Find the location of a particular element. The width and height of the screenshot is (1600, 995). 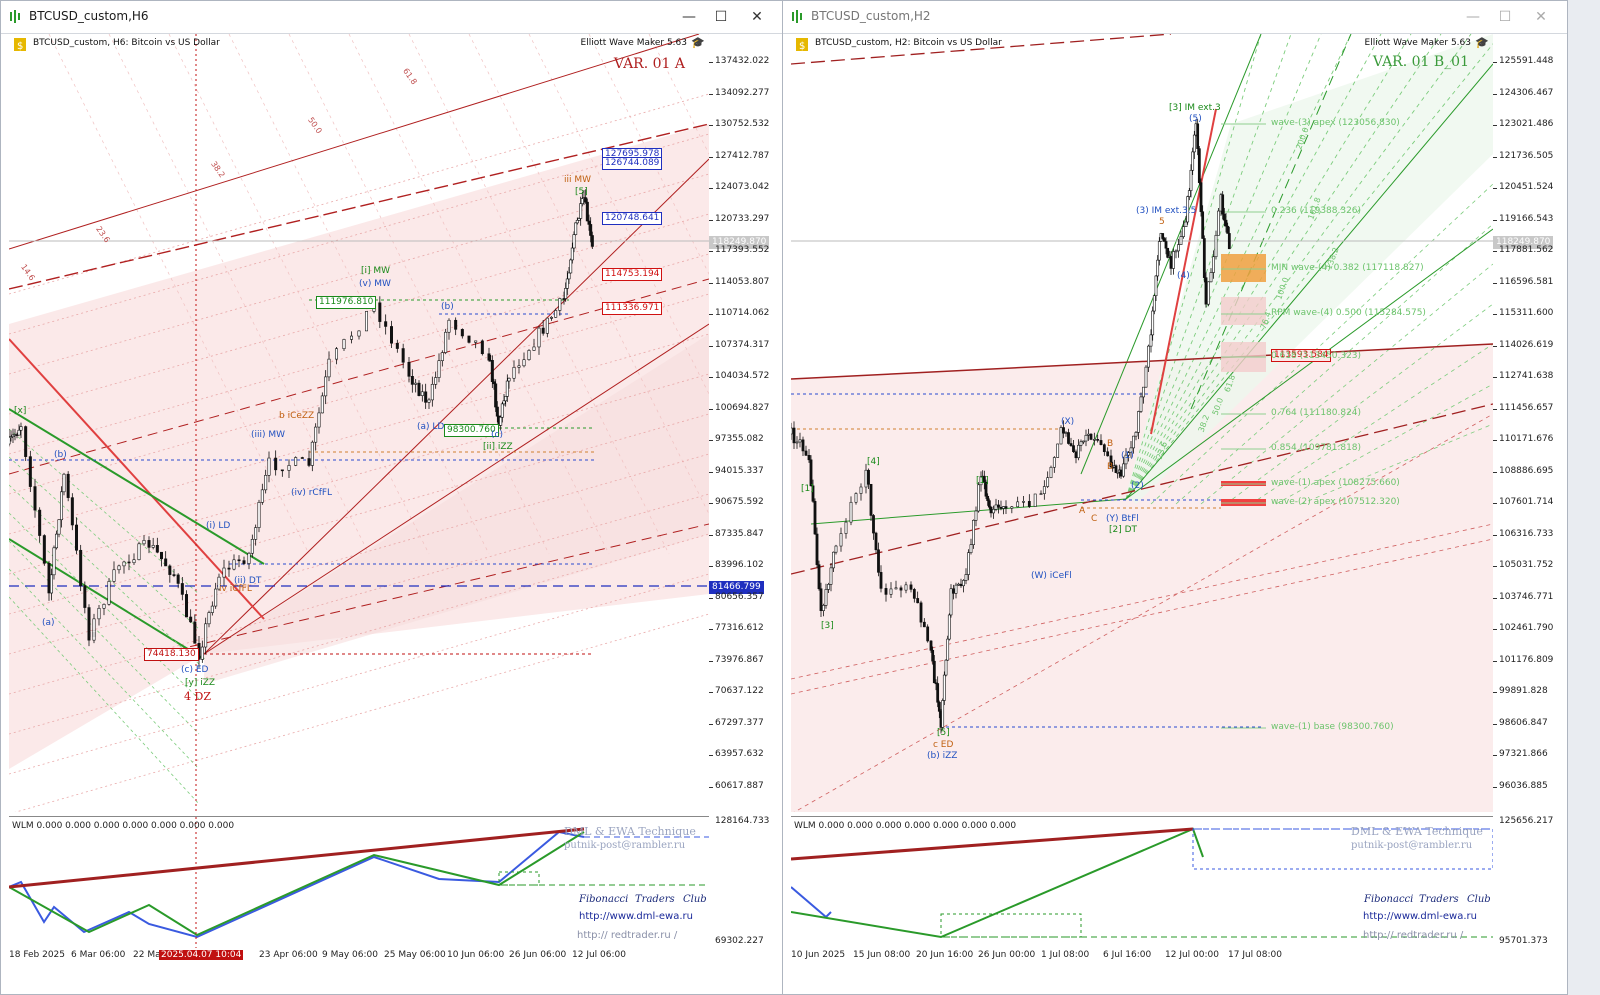

price-axis-label: 107374.317 is located at coordinates (742, 344).